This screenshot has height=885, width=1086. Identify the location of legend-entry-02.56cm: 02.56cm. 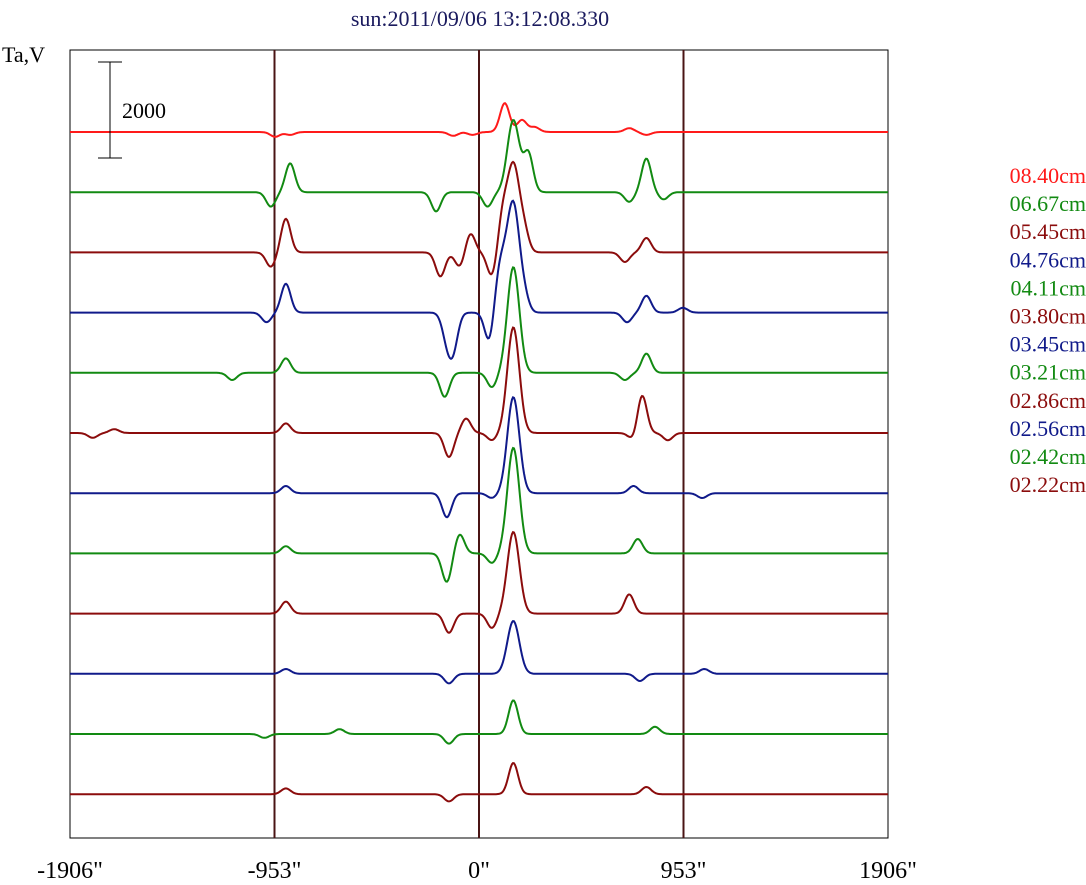
(1048, 428).